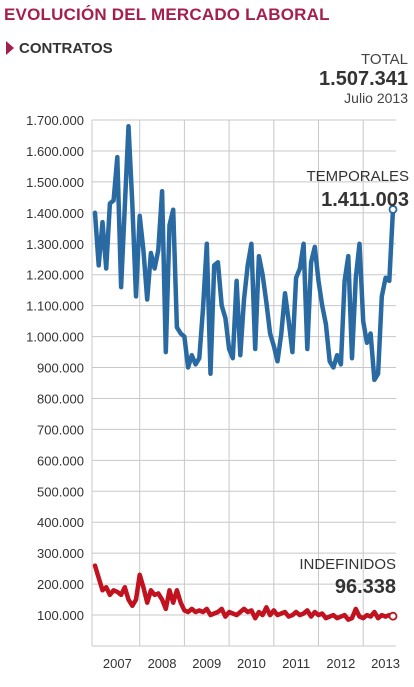 Image resolution: width=414 pixels, height=687 pixels. I want to click on y-tick-label: 1.000.000, so click(55, 337).